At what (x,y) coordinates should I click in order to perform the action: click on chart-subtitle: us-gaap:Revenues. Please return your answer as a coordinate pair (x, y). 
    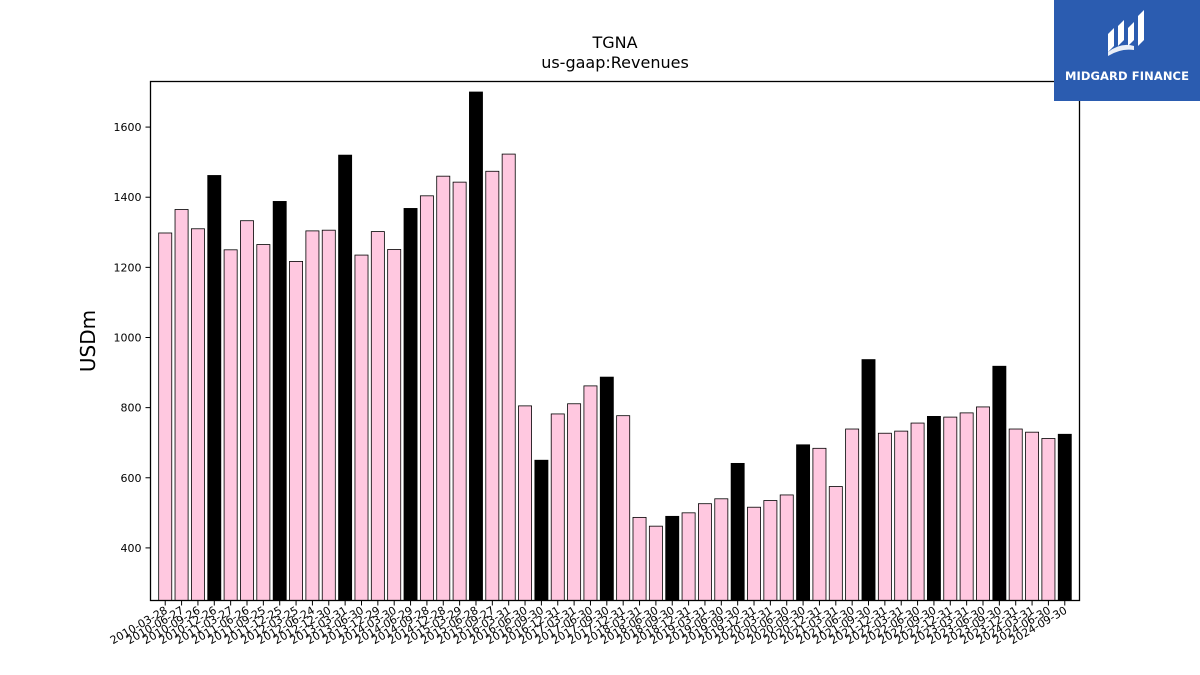
    Looking at the image, I should click on (615, 62).